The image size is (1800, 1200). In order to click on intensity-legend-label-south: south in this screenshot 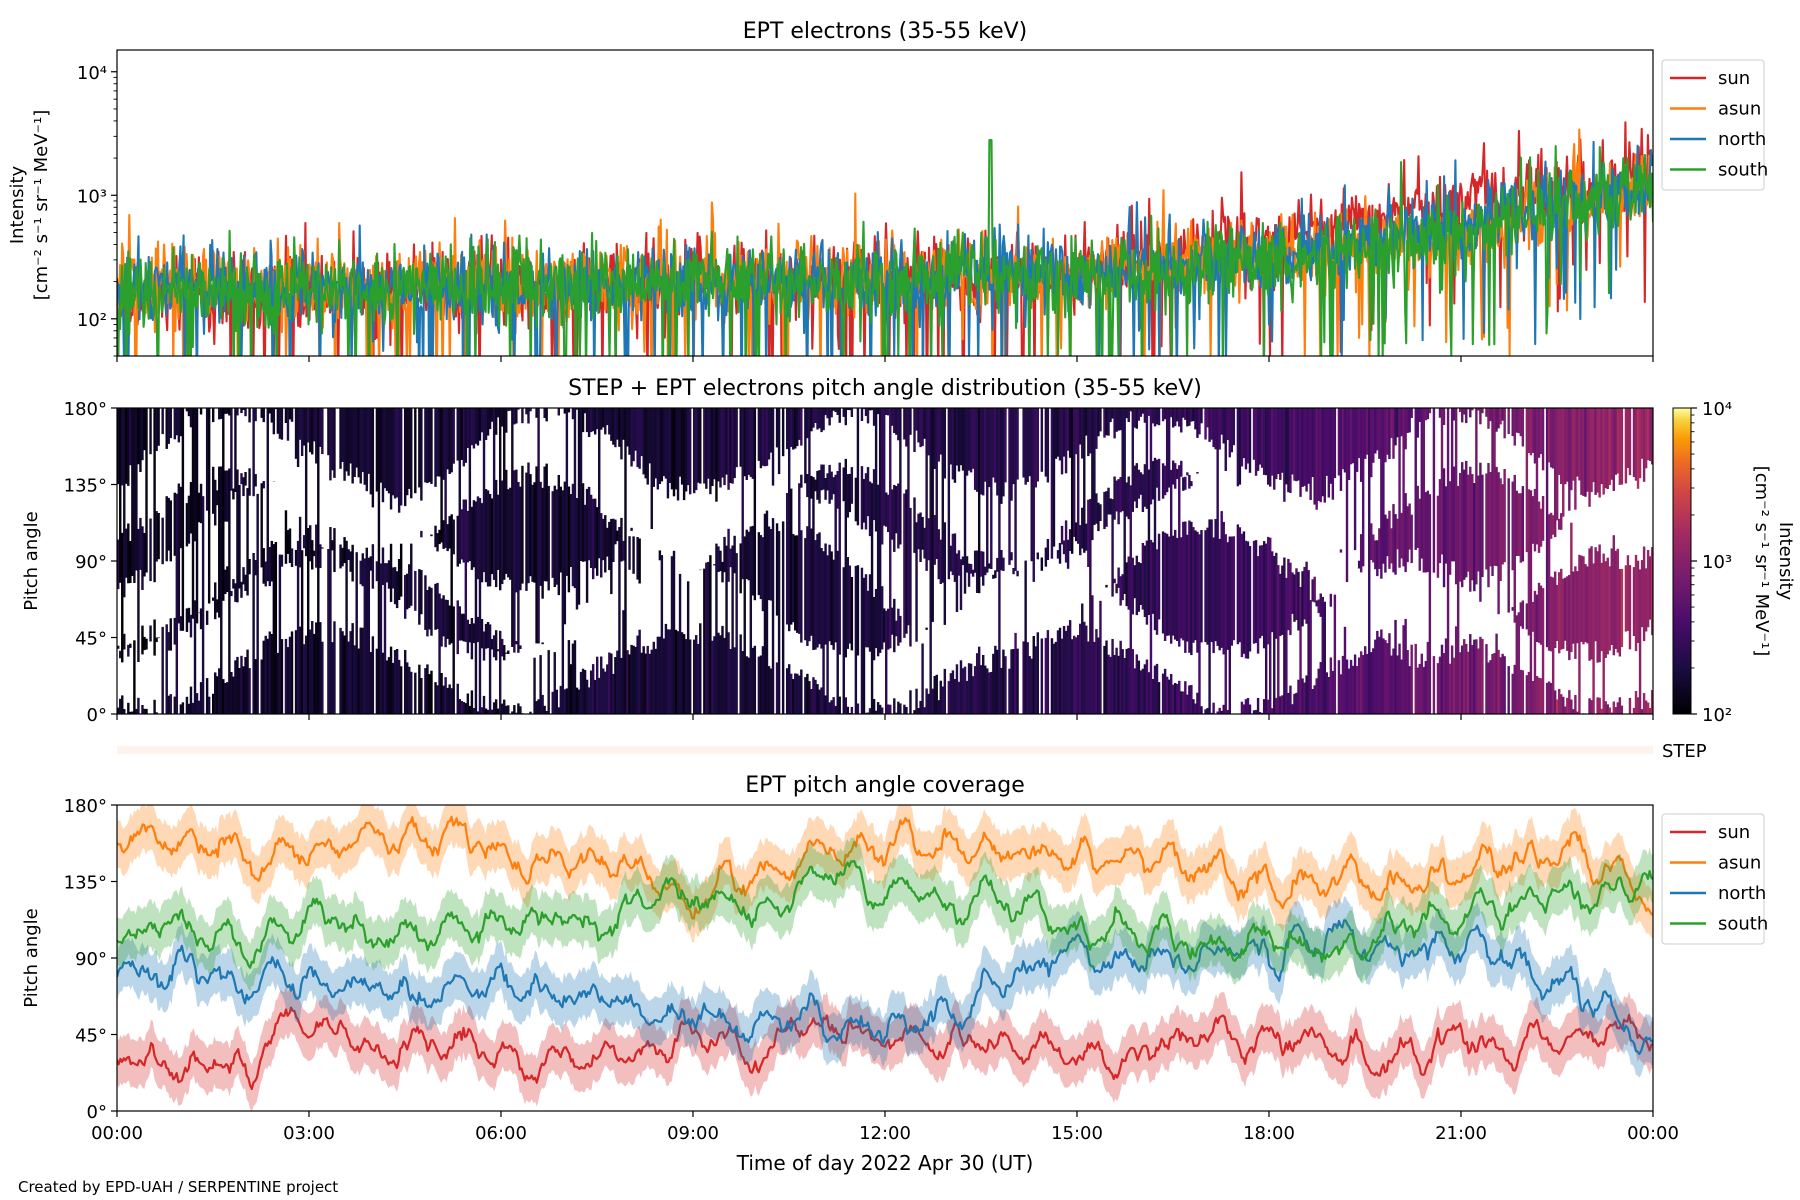, I will do `click(1743, 170)`.